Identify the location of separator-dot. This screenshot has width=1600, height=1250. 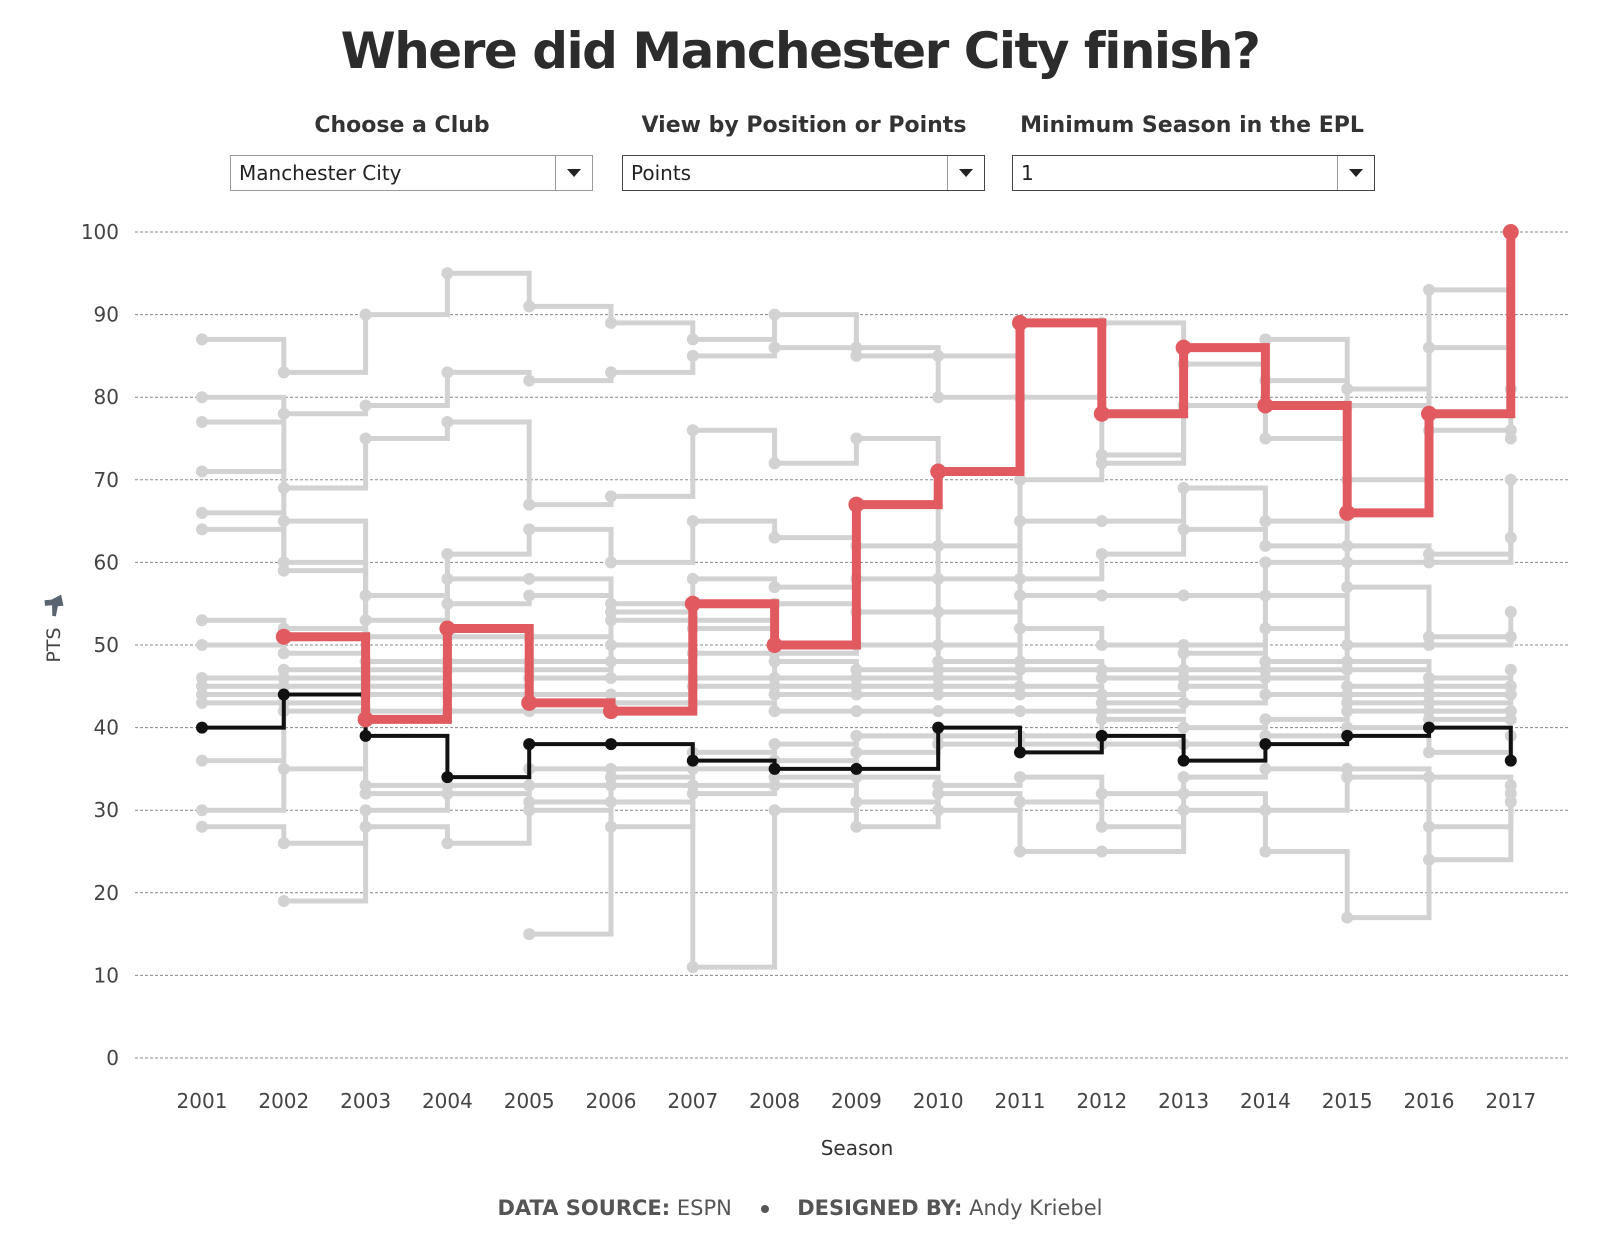
(764, 1209).